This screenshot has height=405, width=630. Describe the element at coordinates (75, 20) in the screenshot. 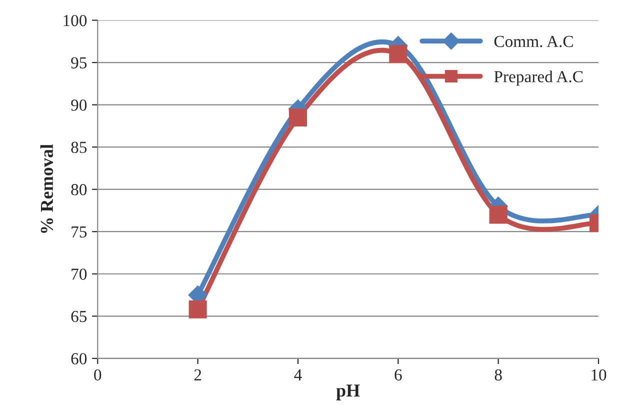

I see `y-tick-label: 100` at that location.